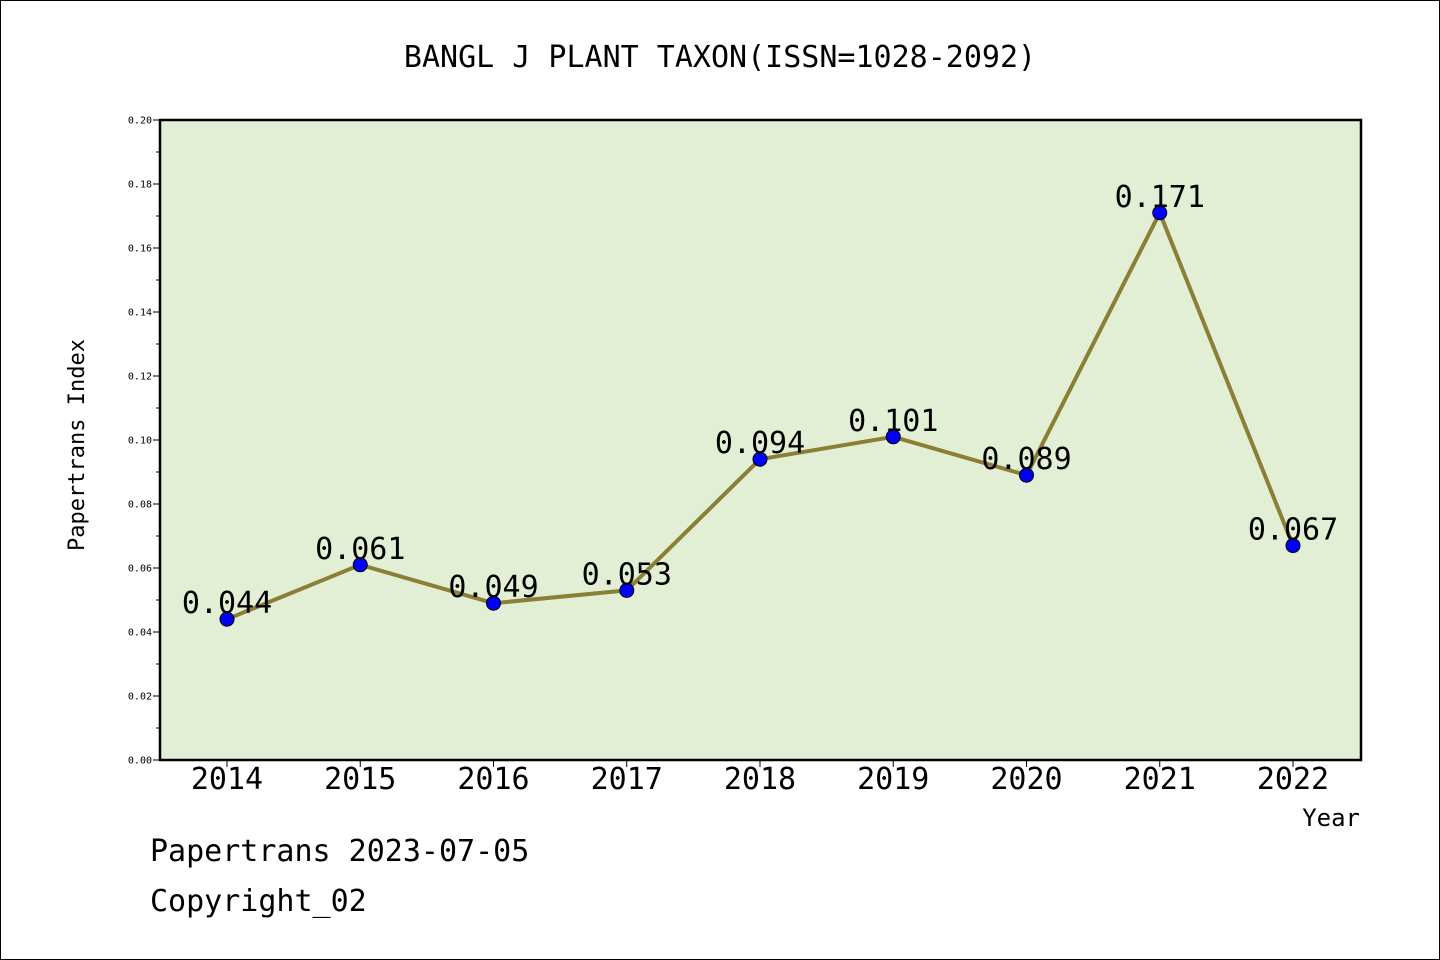  What do you see at coordinates (140, 505) in the screenshot?
I see `y-tick-label: 0.08` at bounding box center [140, 505].